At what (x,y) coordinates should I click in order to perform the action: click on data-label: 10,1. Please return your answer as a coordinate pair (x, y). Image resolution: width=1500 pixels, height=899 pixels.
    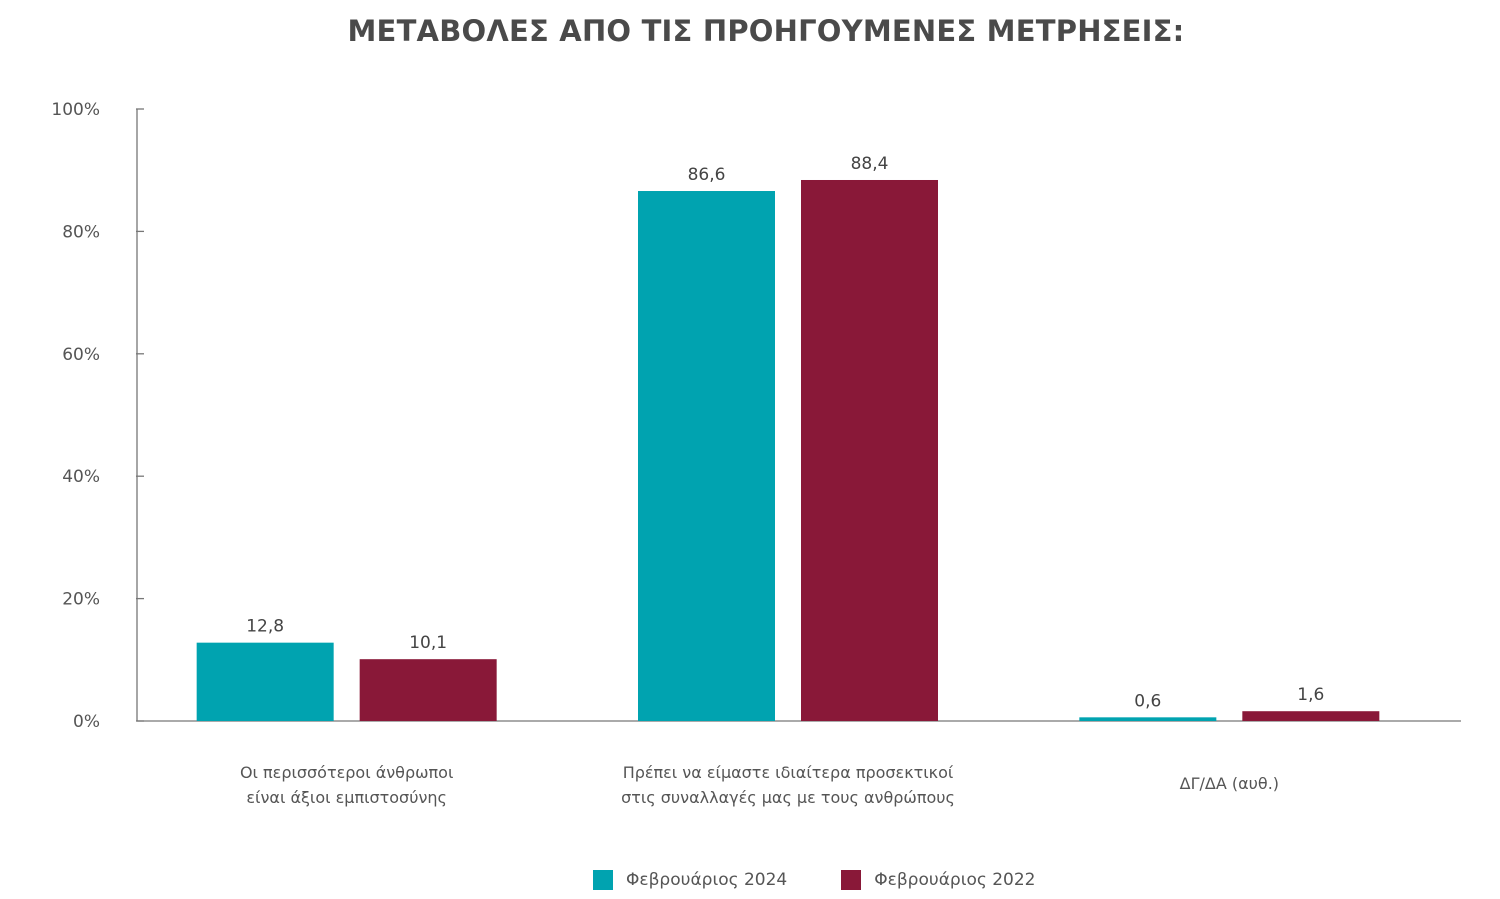
    Looking at the image, I should click on (428, 643).